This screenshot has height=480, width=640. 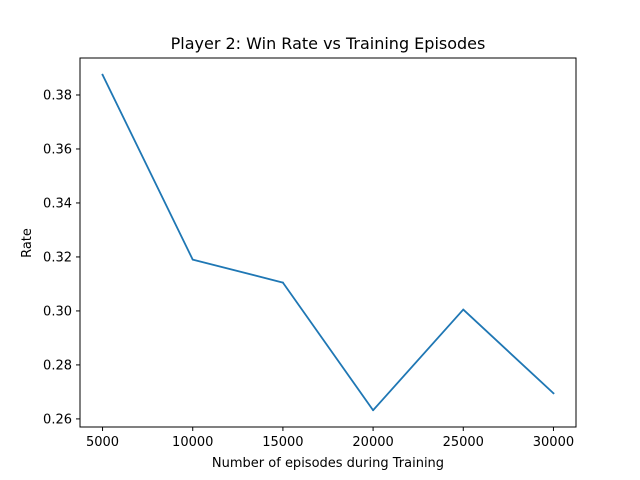 I want to click on x-tick-label: 20000, so click(x=372, y=442).